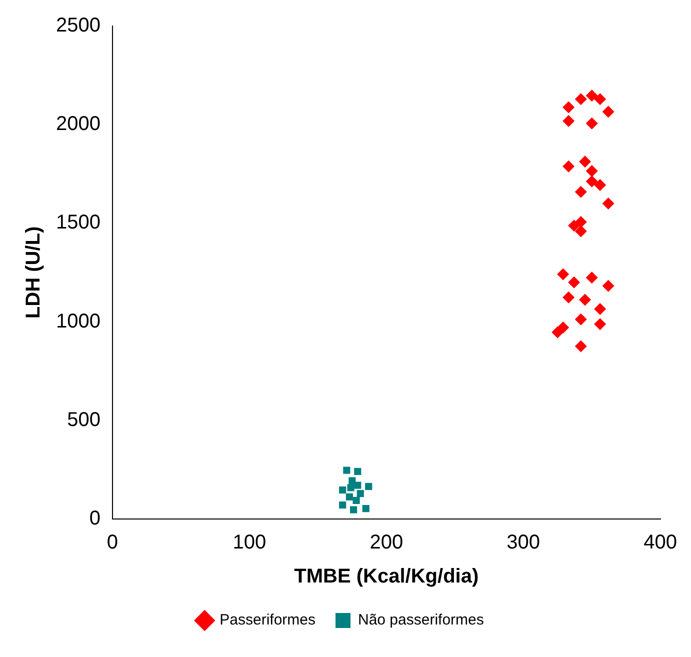  I want to click on x-tick-label: 100, so click(249, 543).